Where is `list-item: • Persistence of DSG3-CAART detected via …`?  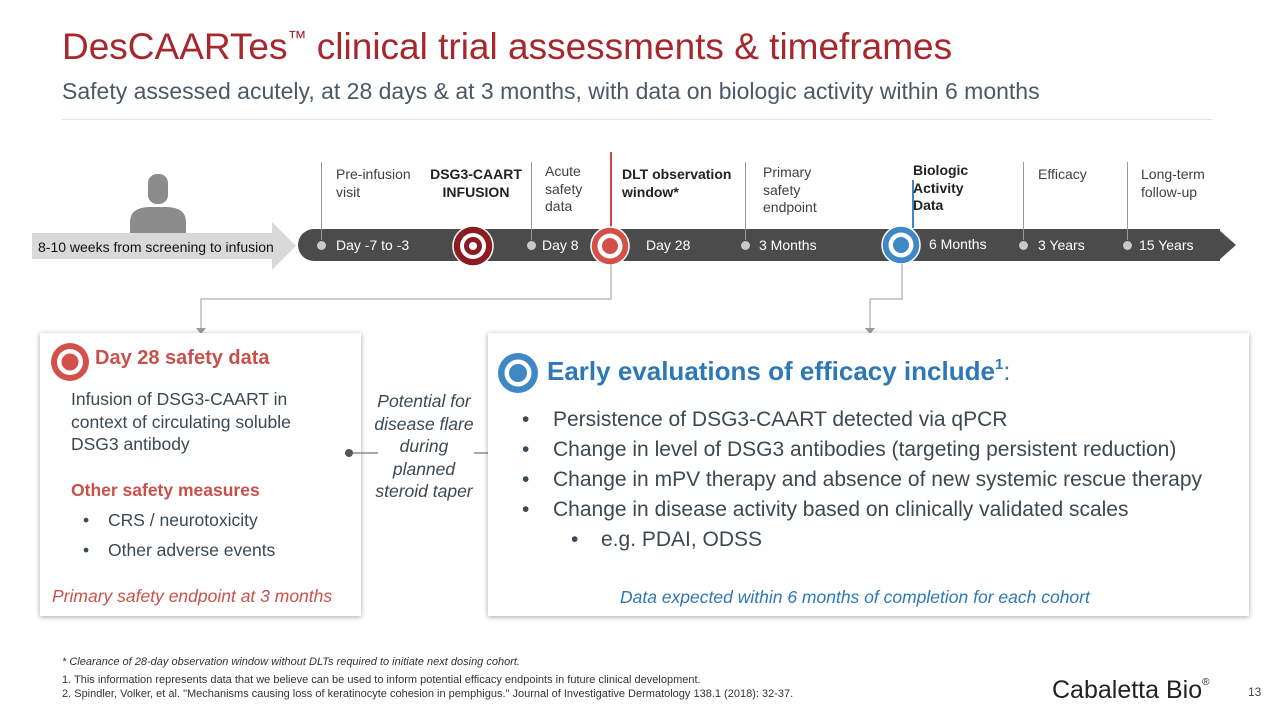
list-item: • Persistence of DSG3-CAART detected via … is located at coordinates (765, 419).